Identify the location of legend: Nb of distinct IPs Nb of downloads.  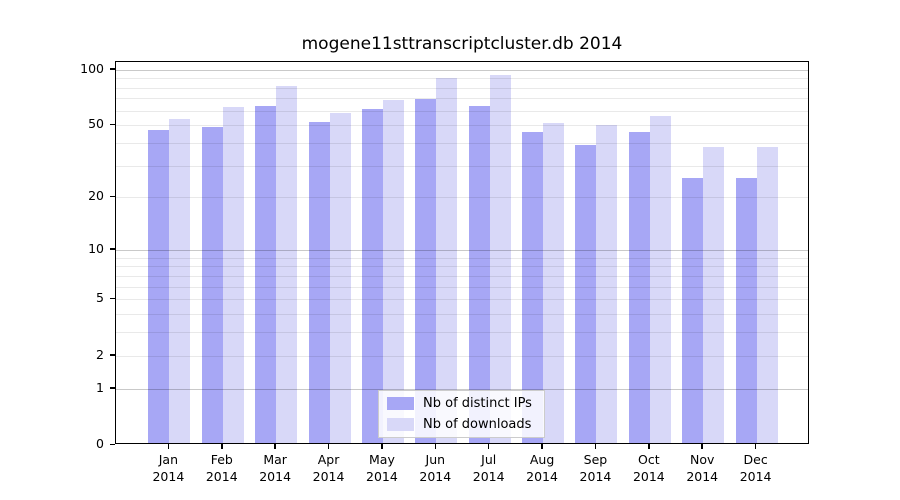
(461, 414).